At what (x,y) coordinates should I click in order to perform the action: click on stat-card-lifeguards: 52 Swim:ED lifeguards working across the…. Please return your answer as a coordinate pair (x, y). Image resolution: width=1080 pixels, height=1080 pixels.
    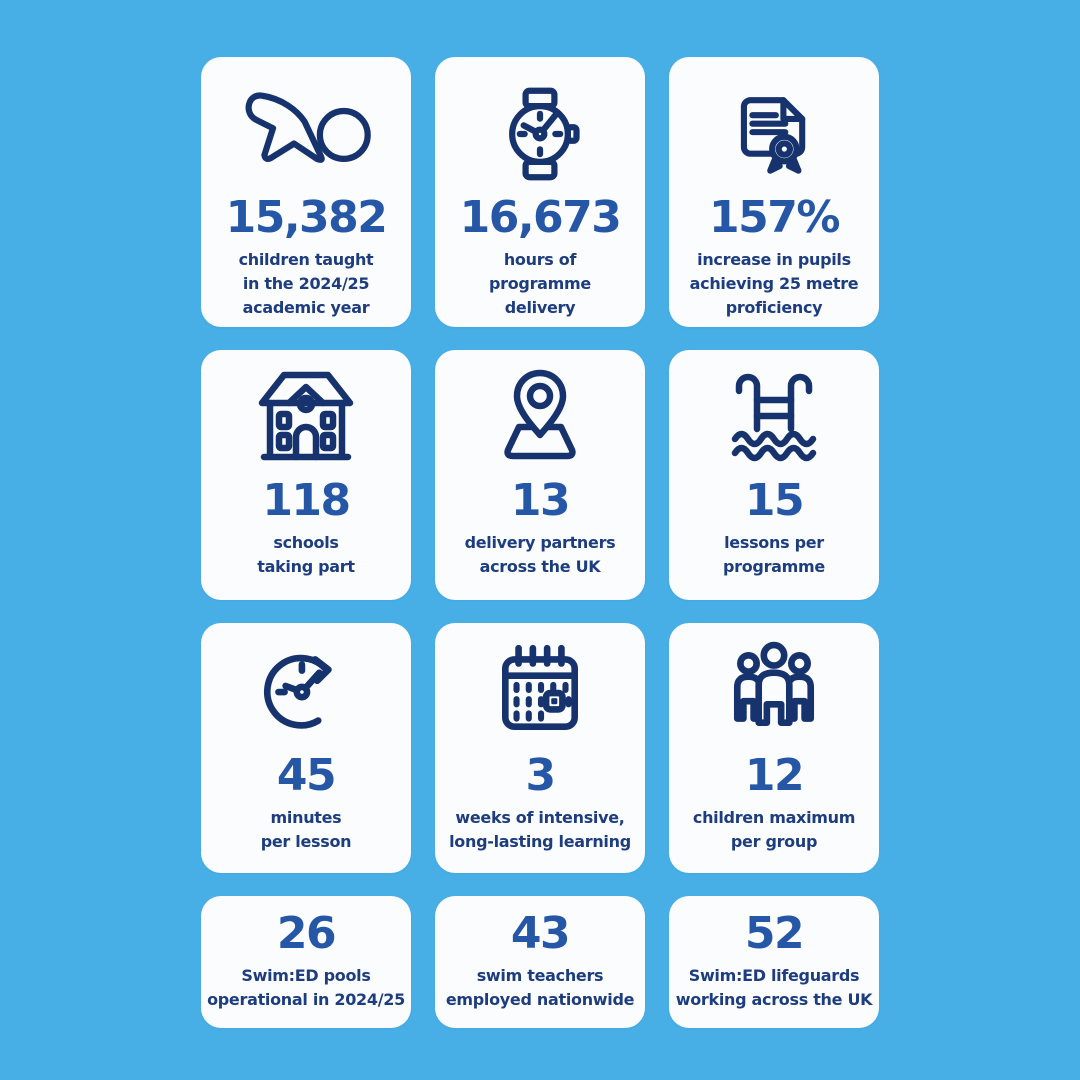
    Looking at the image, I should click on (774, 962).